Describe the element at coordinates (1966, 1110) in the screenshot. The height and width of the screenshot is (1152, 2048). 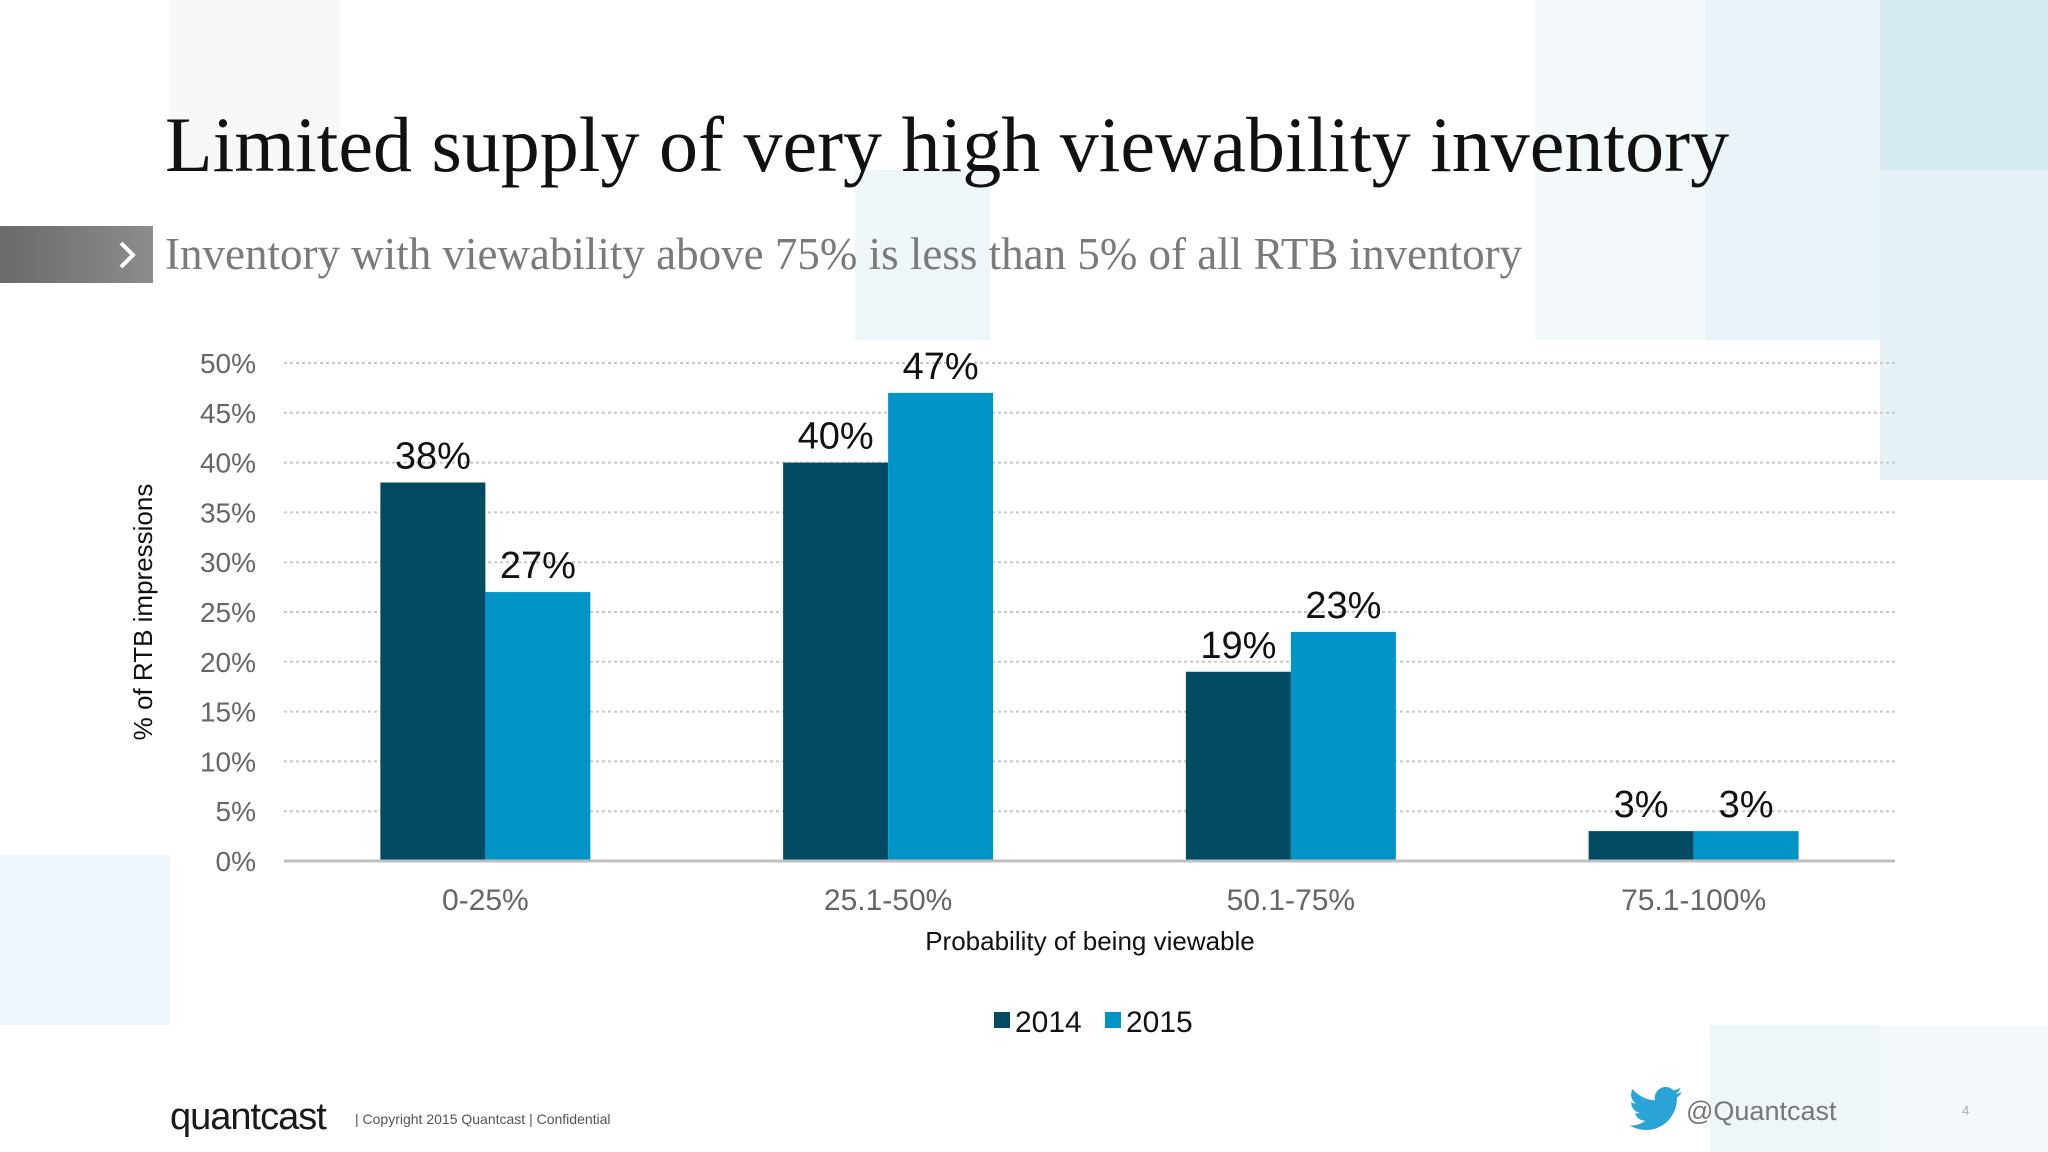
I see `page-number: 4` at that location.